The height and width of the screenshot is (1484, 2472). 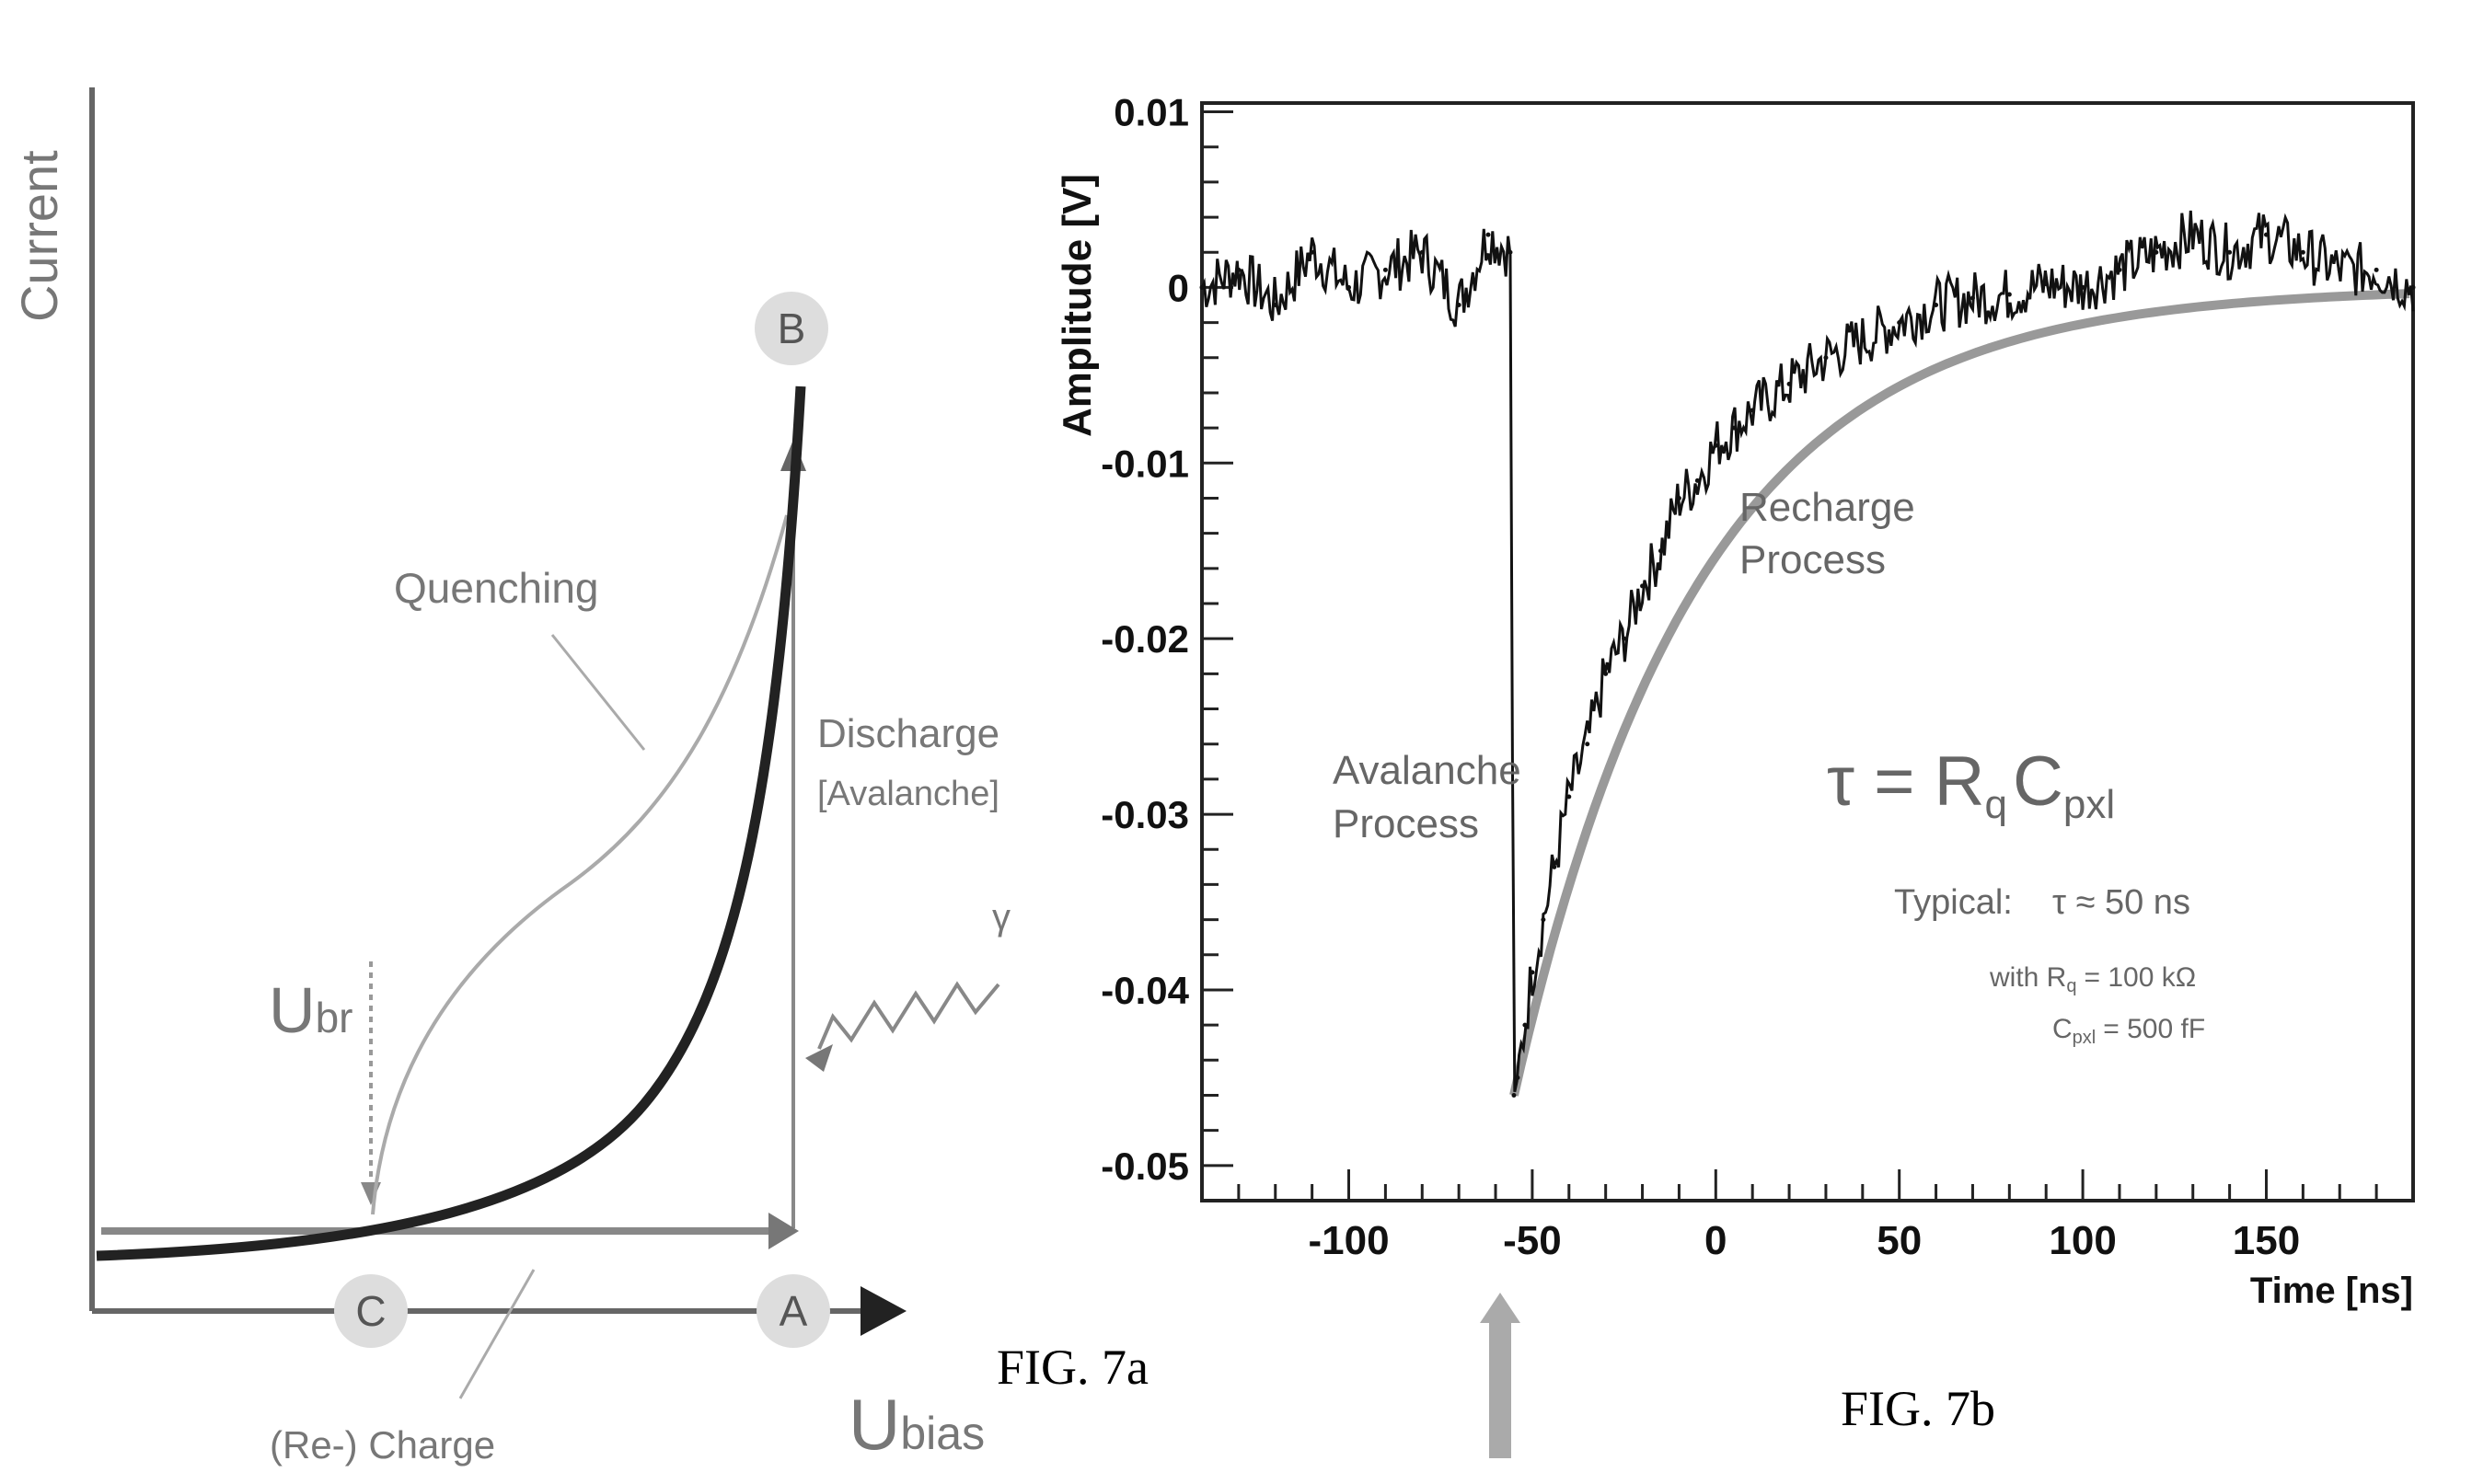 I want to click on fig7a-avalanche-label: [Avalanche], so click(x=908, y=794).